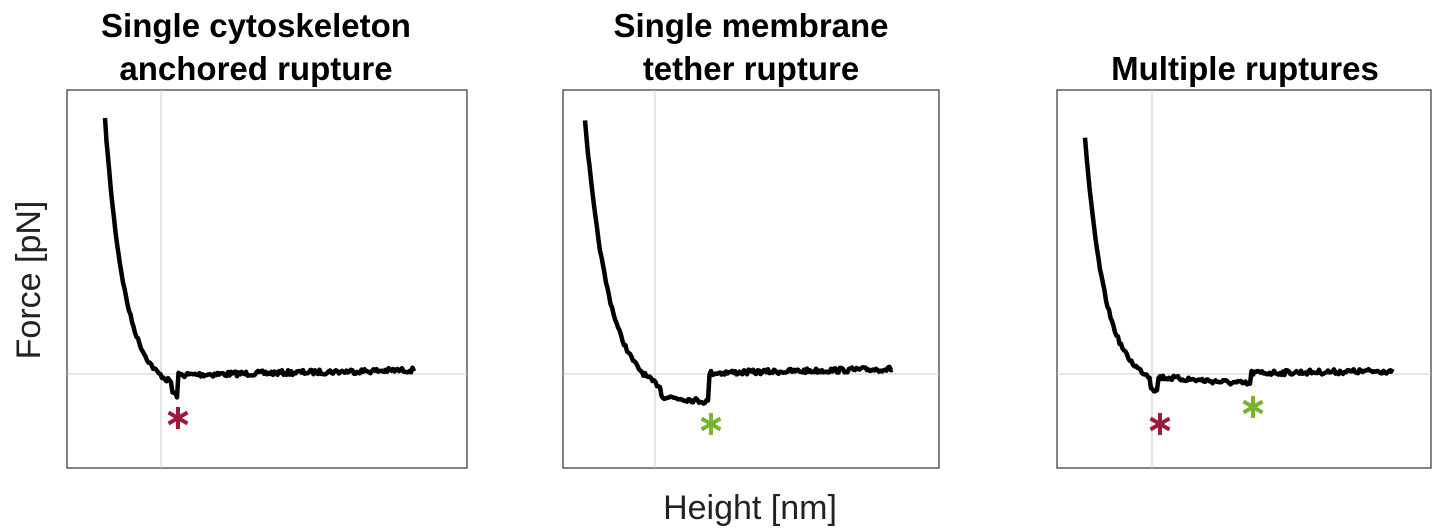  Describe the element at coordinates (750, 508) in the screenshot. I see `x-axis-label: Height [nm]` at that location.